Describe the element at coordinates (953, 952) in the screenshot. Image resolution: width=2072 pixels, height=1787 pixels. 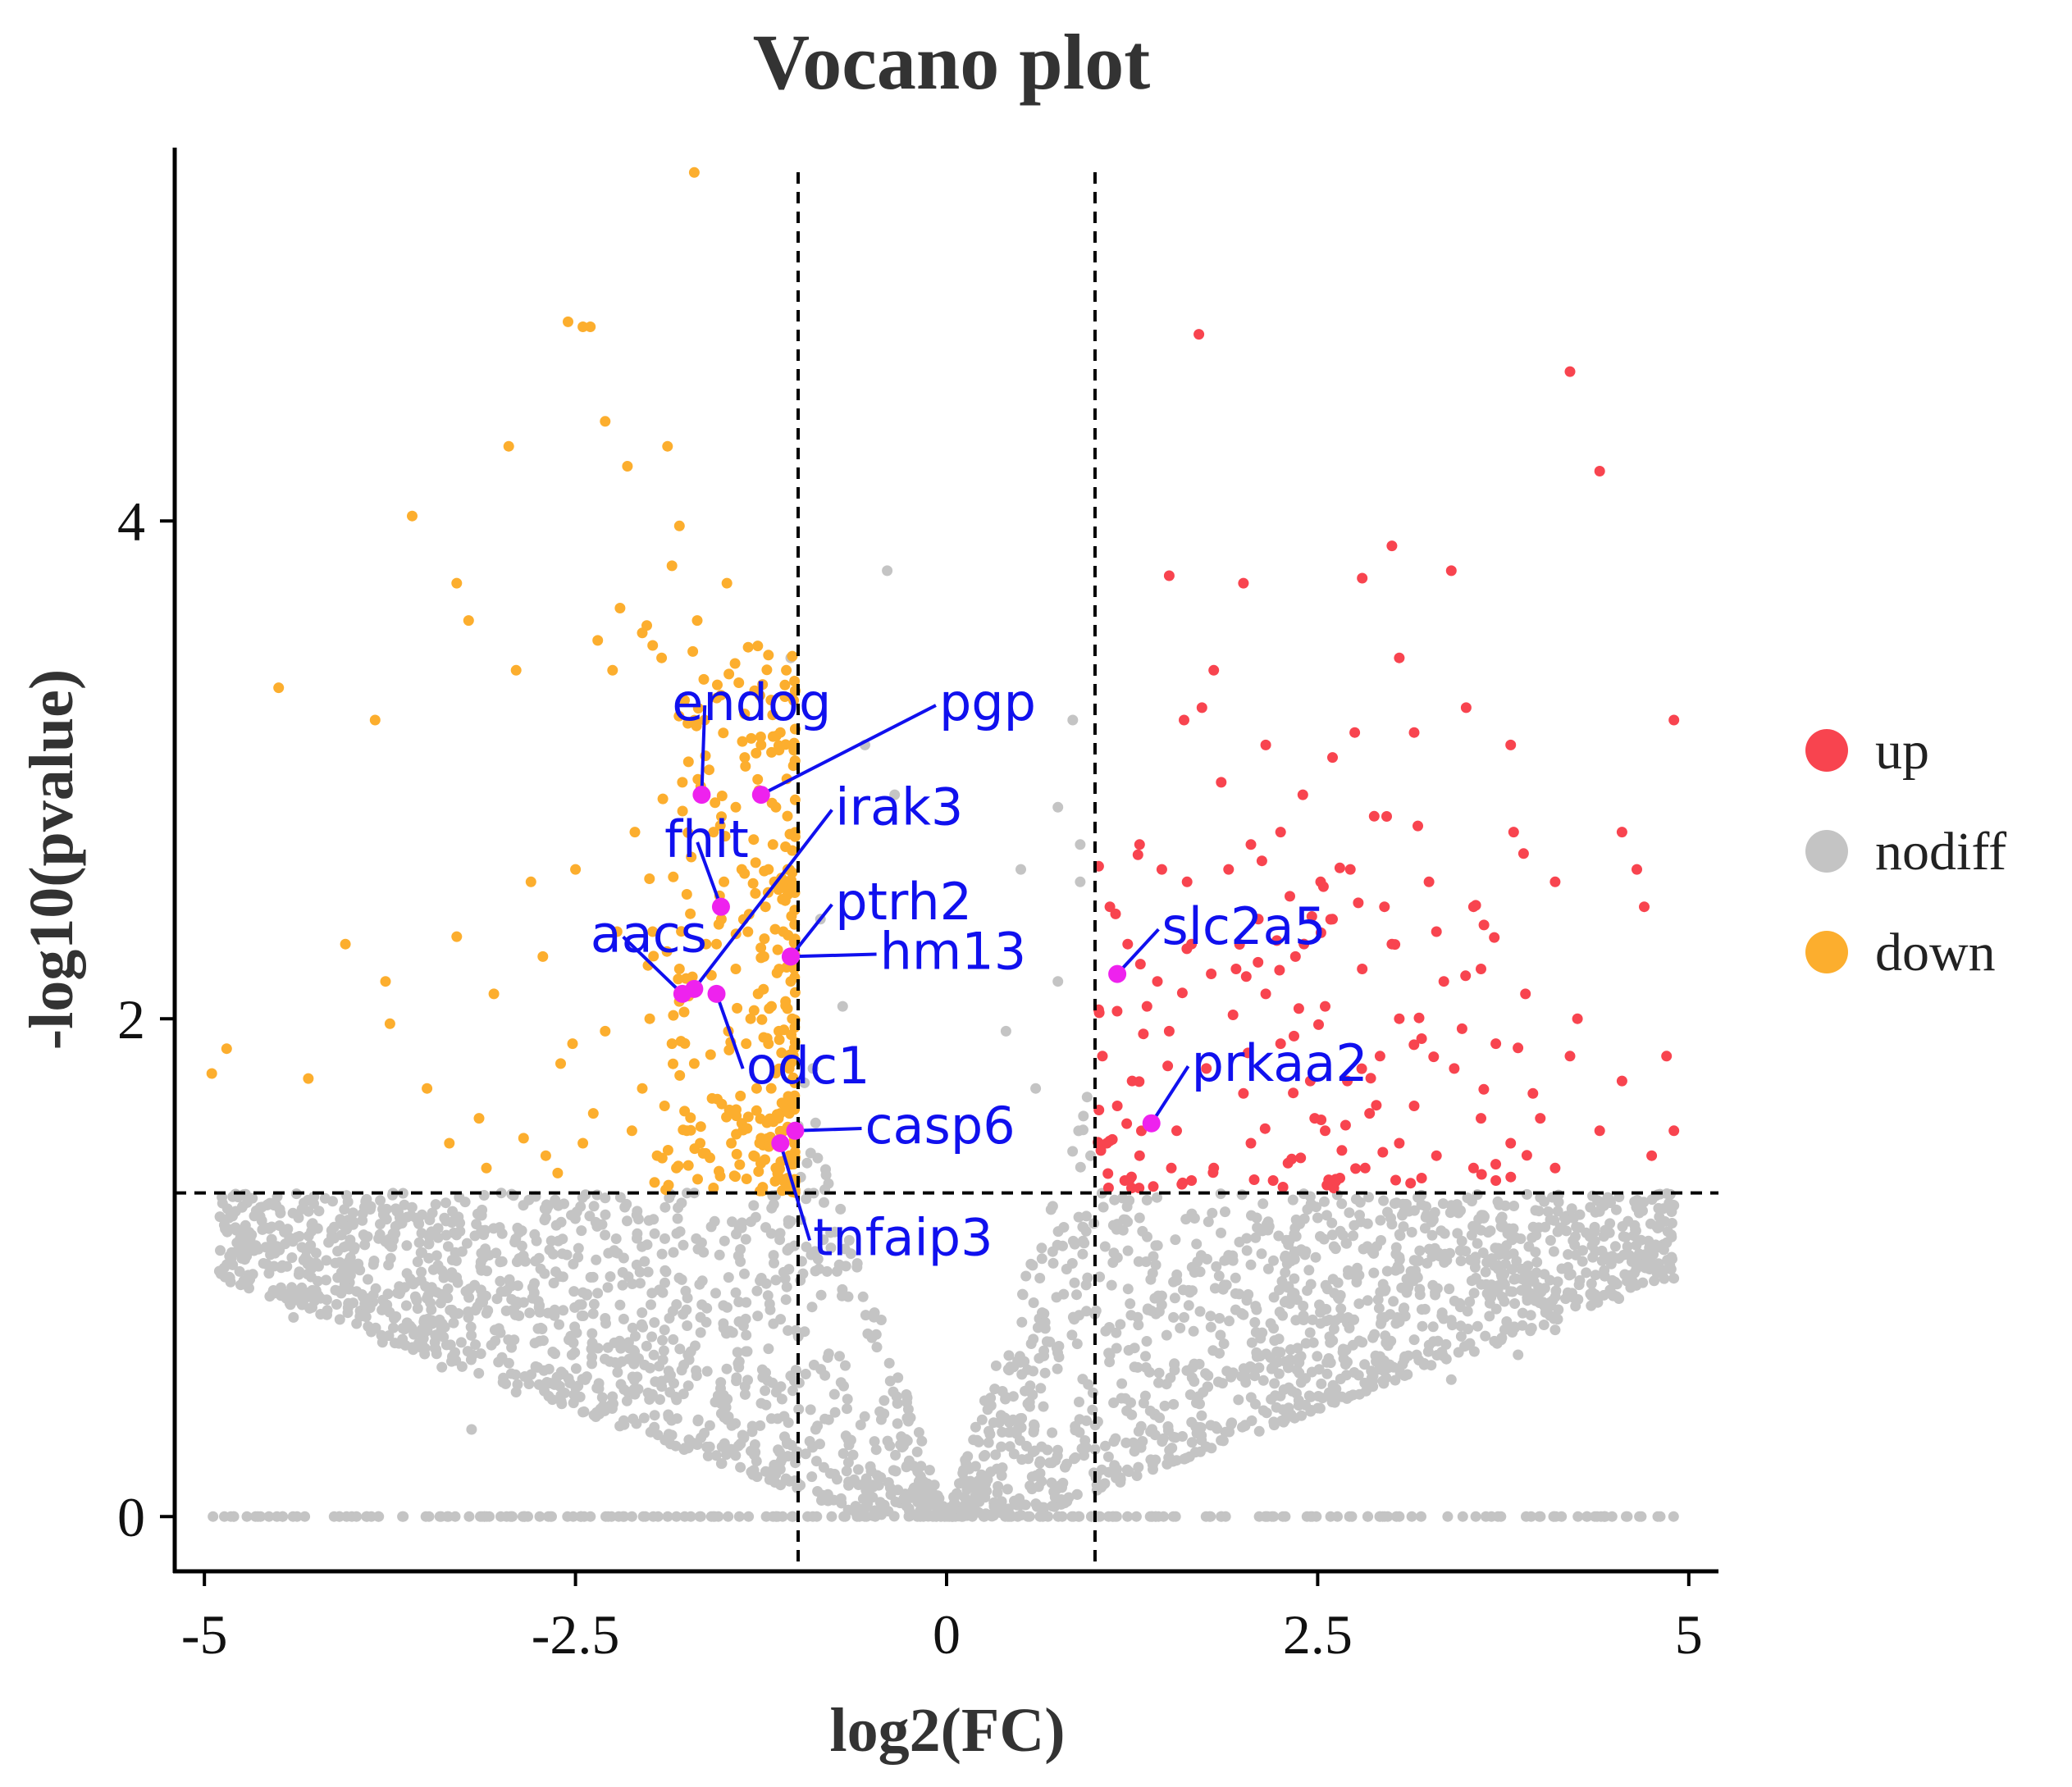
I see `gene-label: hm13` at that location.